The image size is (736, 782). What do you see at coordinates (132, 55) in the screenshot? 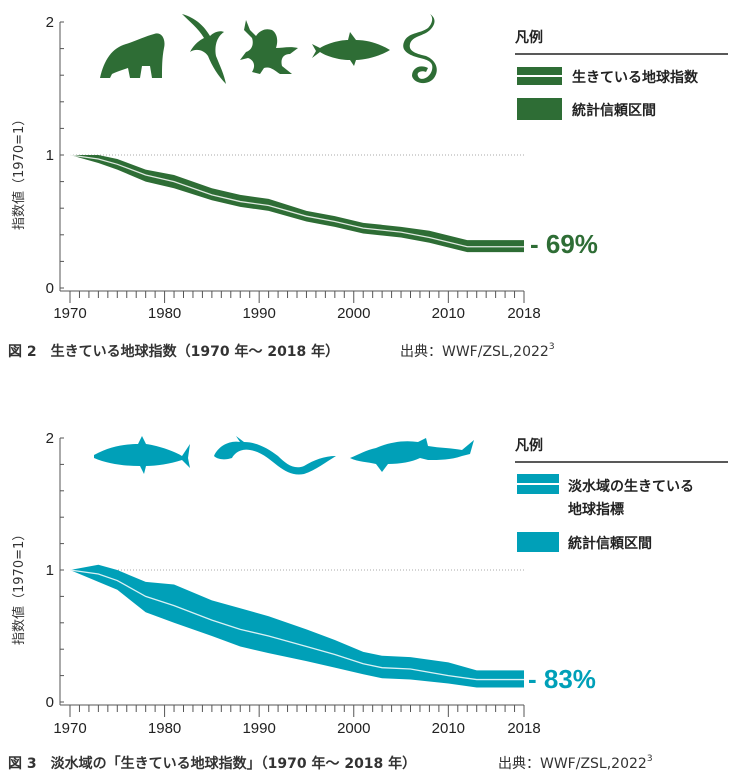
I see `gorilla-icon` at bounding box center [132, 55].